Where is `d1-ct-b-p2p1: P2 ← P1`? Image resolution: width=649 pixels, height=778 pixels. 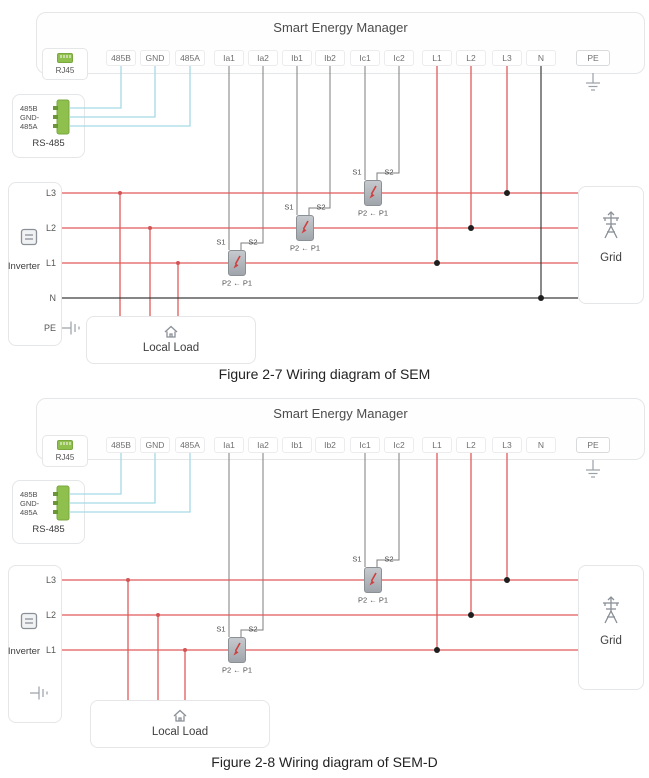 d1-ct-b-p2p1: P2 ← P1 is located at coordinates (305, 248).